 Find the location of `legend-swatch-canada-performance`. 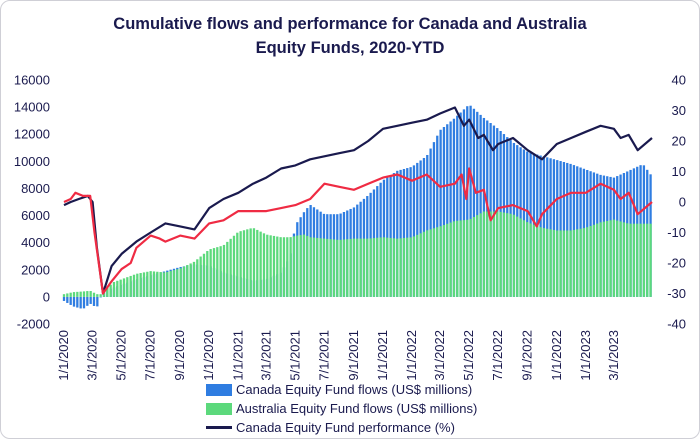

legend-swatch-canada-performance is located at coordinates (219, 427).